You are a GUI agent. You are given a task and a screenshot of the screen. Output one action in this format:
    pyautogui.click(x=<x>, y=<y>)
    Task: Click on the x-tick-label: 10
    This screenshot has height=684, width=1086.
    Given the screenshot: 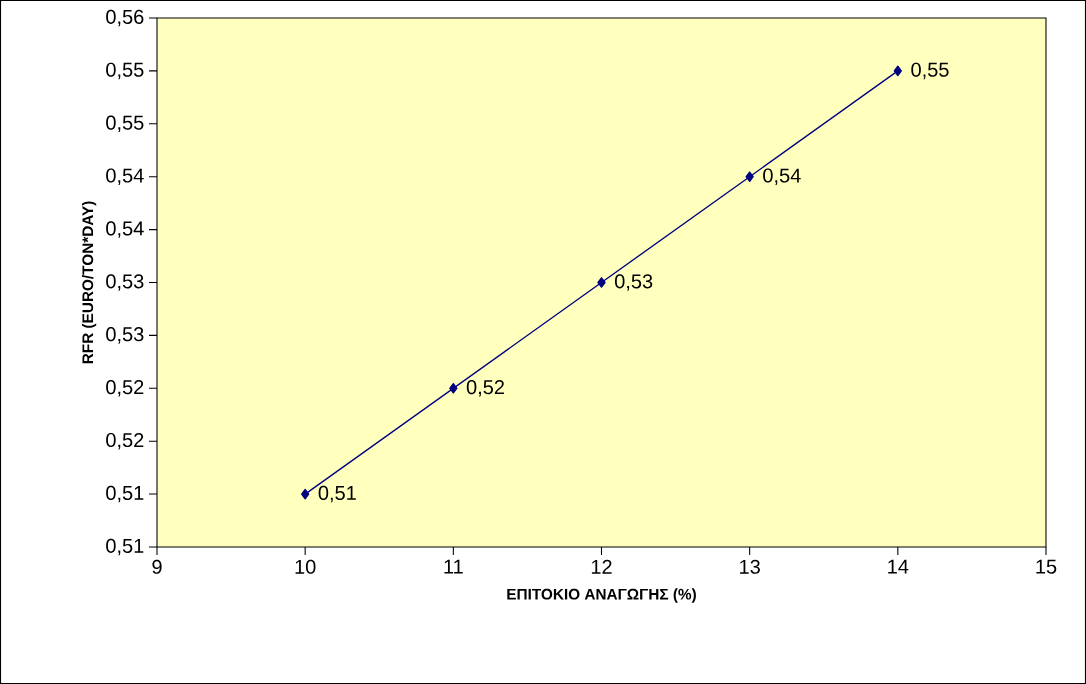 What is the action you would take?
    pyautogui.click(x=305, y=566)
    